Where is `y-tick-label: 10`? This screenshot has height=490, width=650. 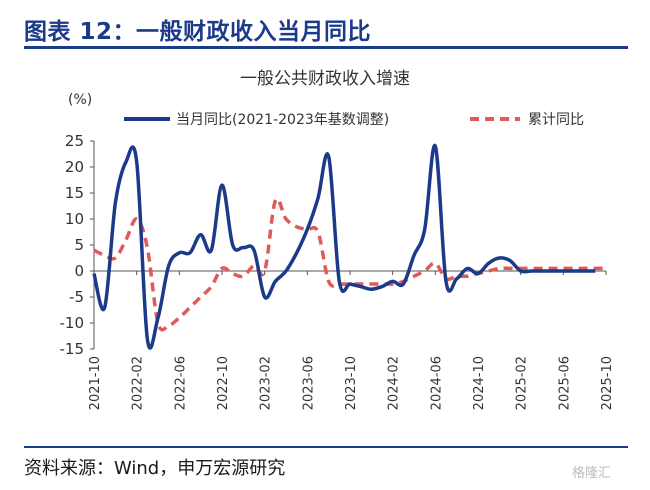 y-tick-label: 10 is located at coordinates (74, 219).